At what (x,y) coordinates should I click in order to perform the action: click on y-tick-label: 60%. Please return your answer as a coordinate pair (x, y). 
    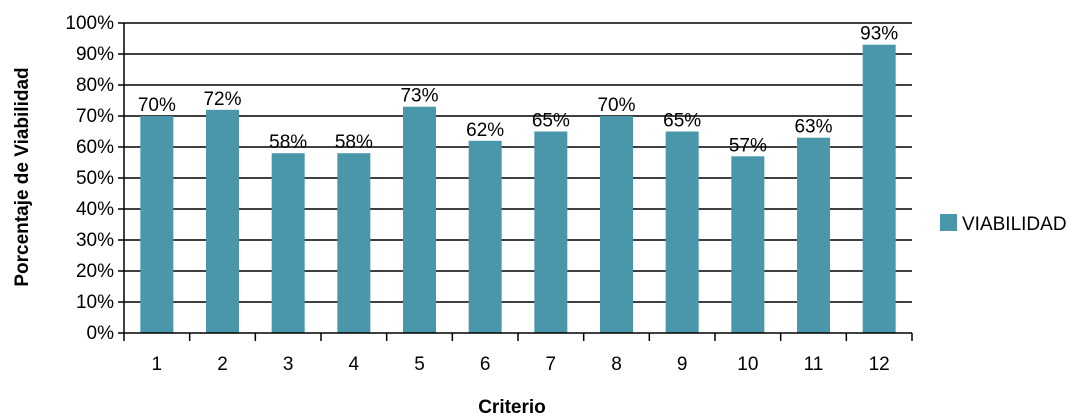
    Looking at the image, I should click on (95, 147).